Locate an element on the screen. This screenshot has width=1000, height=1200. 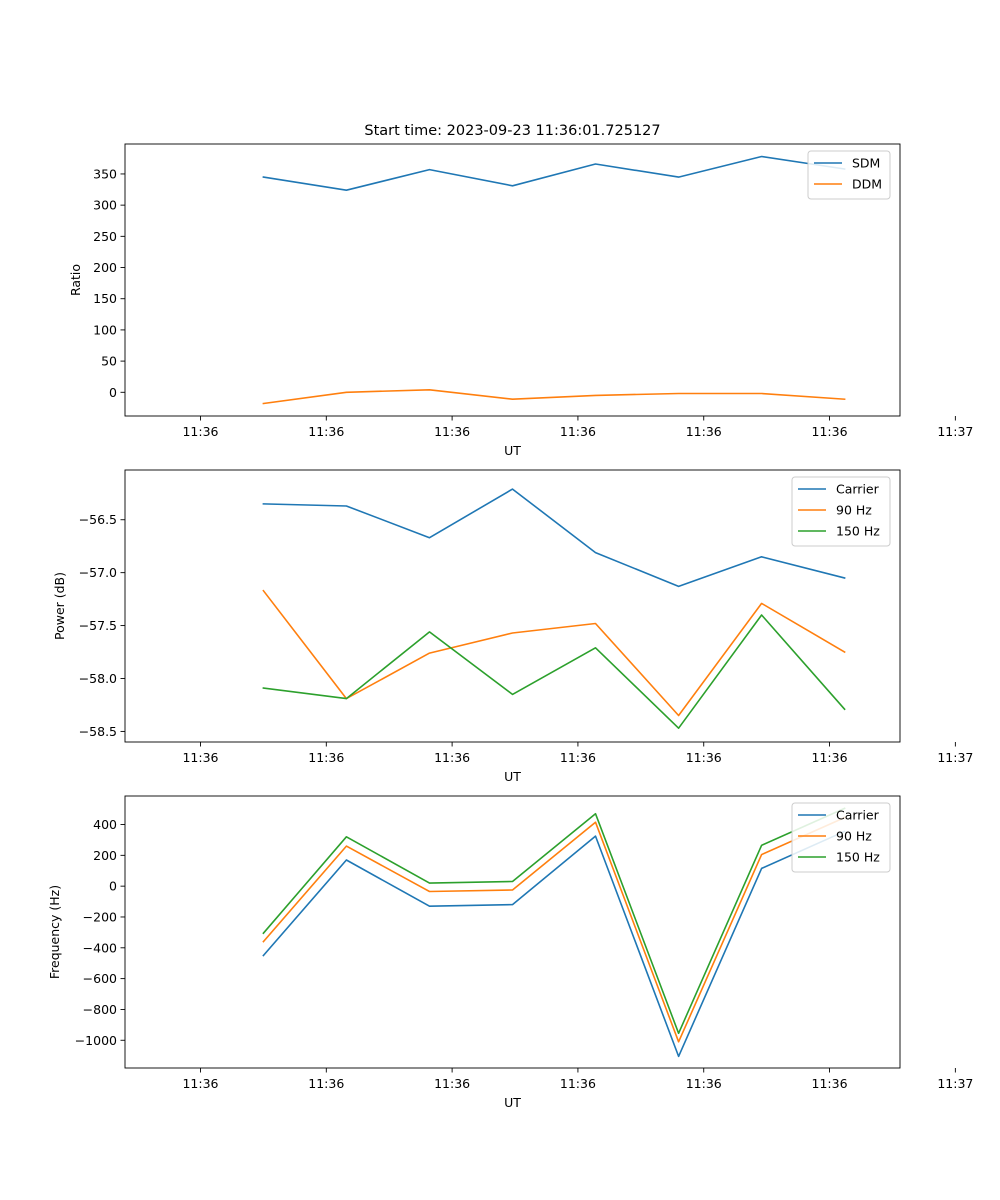
legend: SDM DDM is located at coordinates (849, 175).